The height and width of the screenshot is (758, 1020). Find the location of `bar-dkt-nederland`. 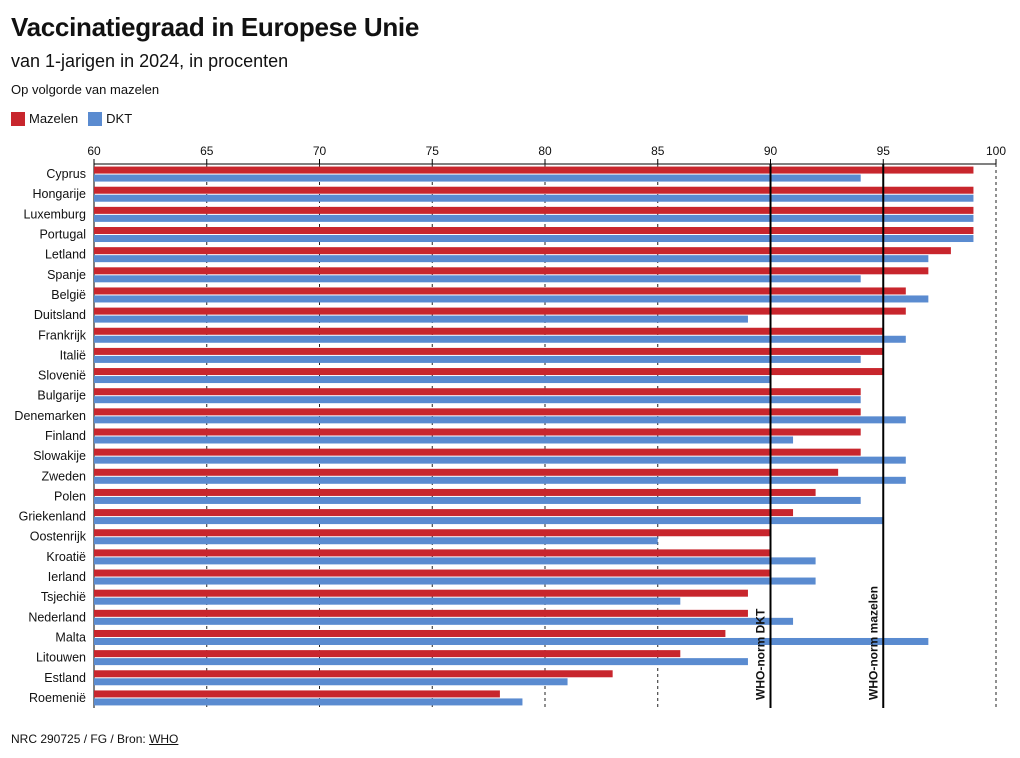

bar-dkt-nederland is located at coordinates (444, 621).